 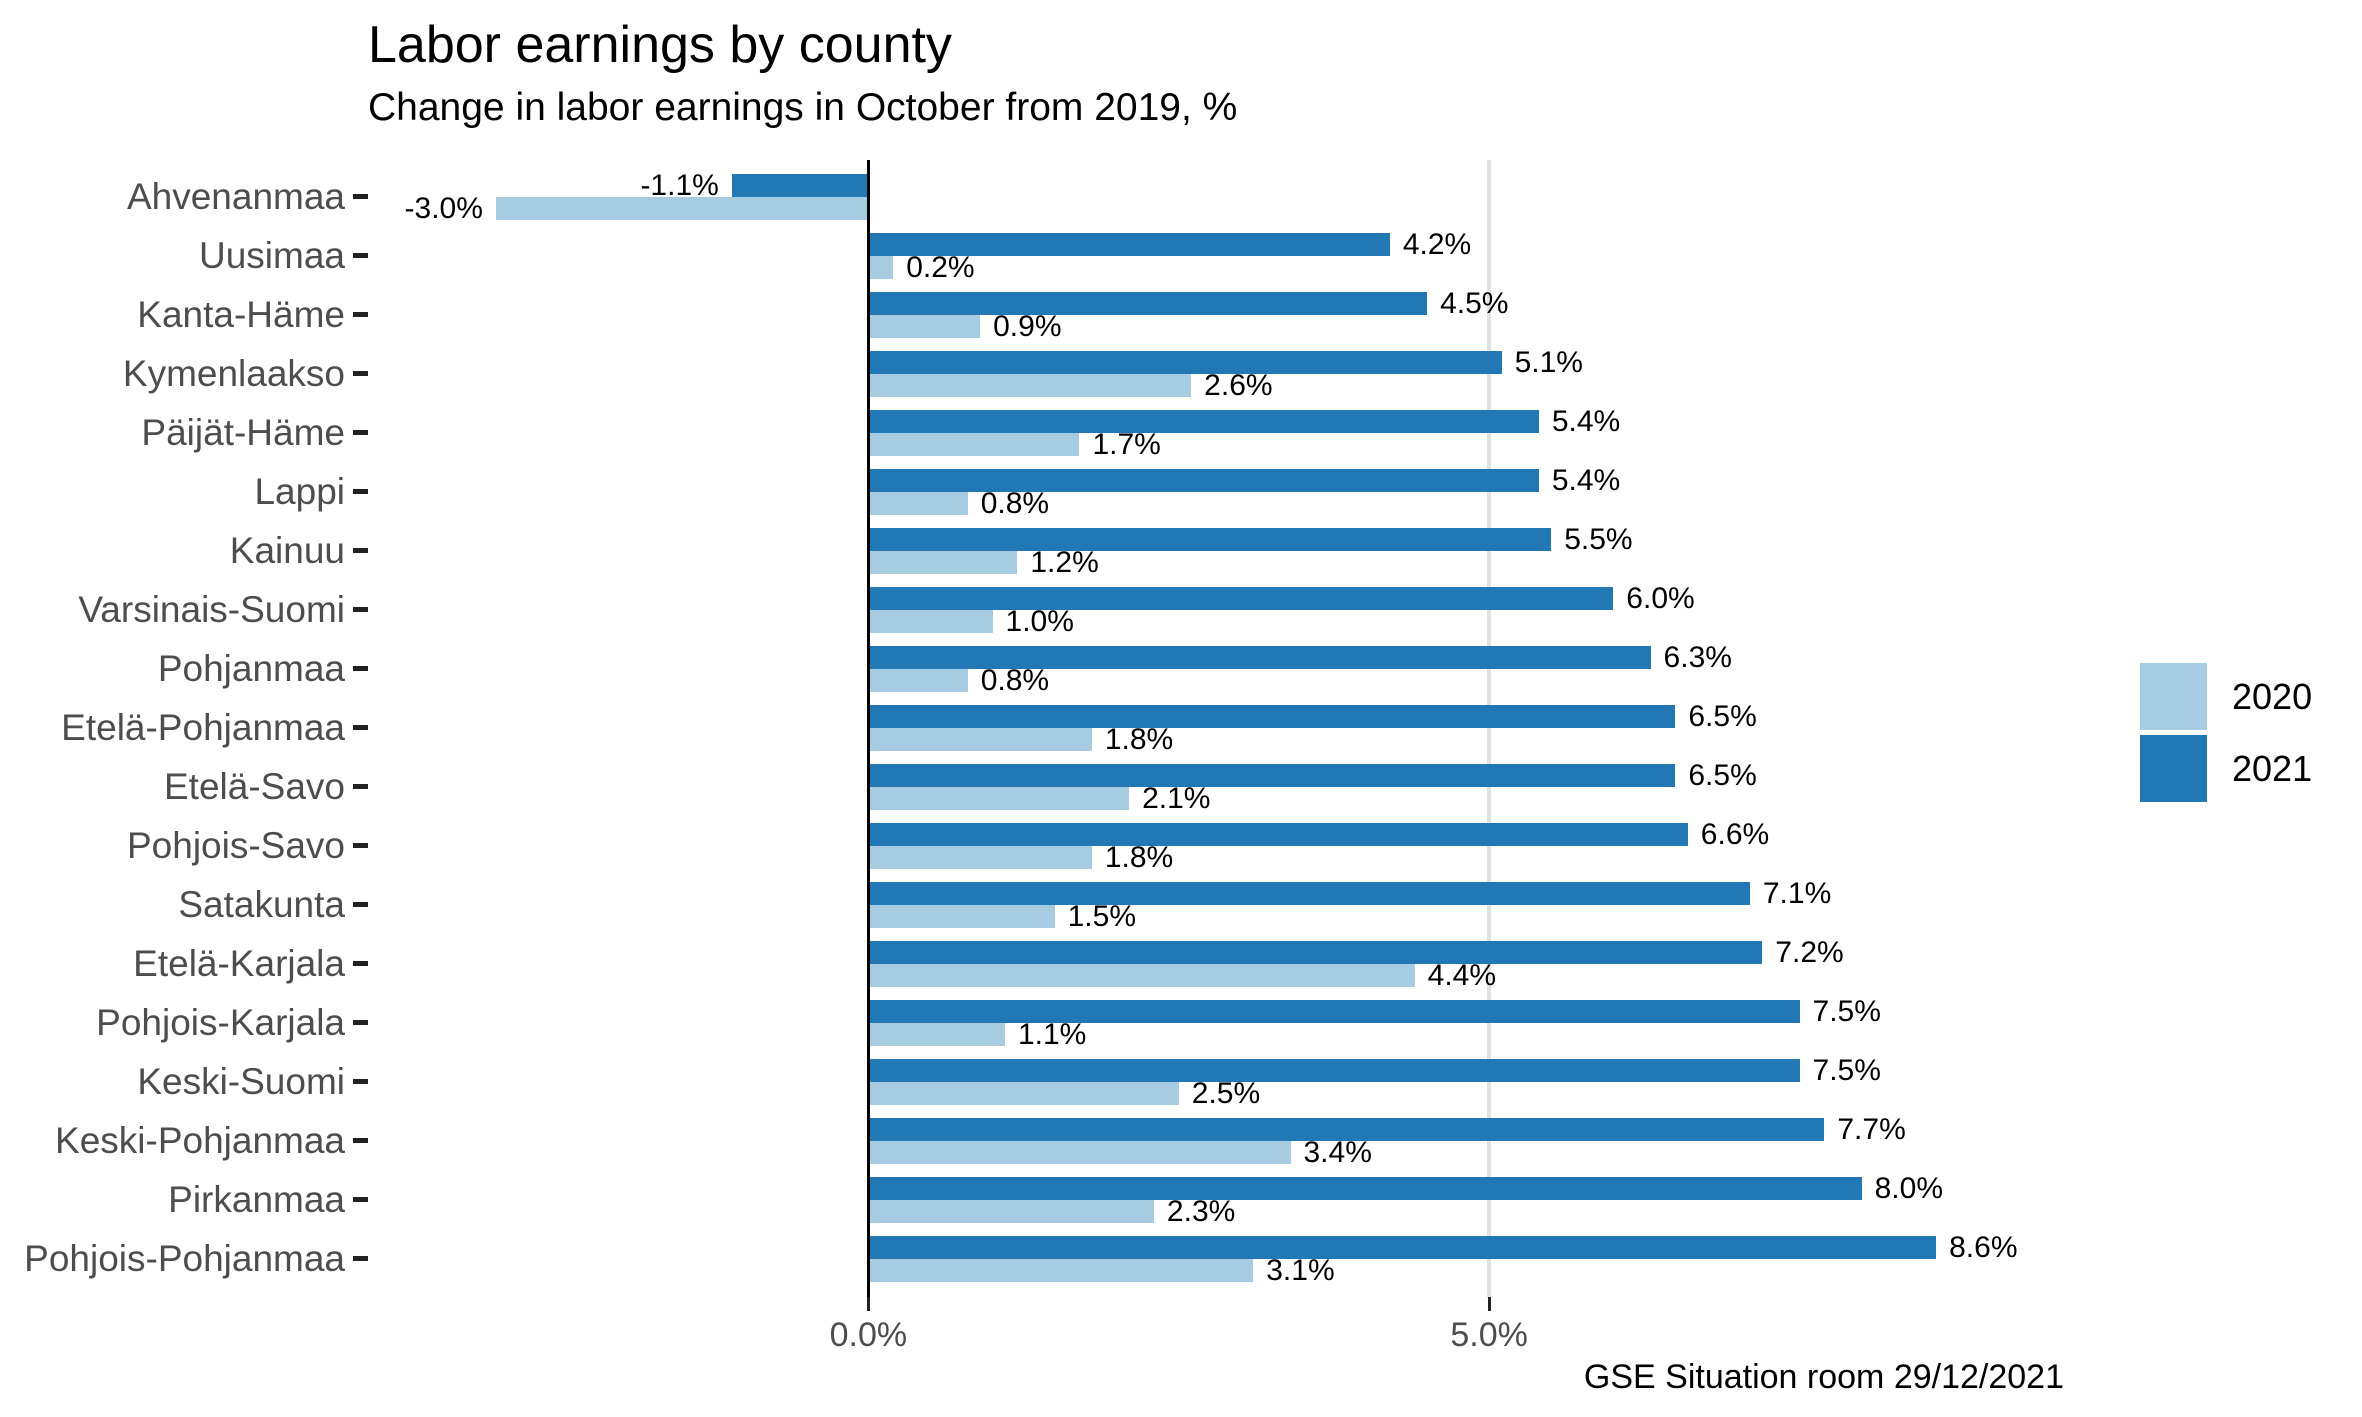 What do you see at coordinates (256, 1199) in the screenshot?
I see `category-label-Pirkanmaa: Pirkanmaa` at bounding box center [256, 1199].